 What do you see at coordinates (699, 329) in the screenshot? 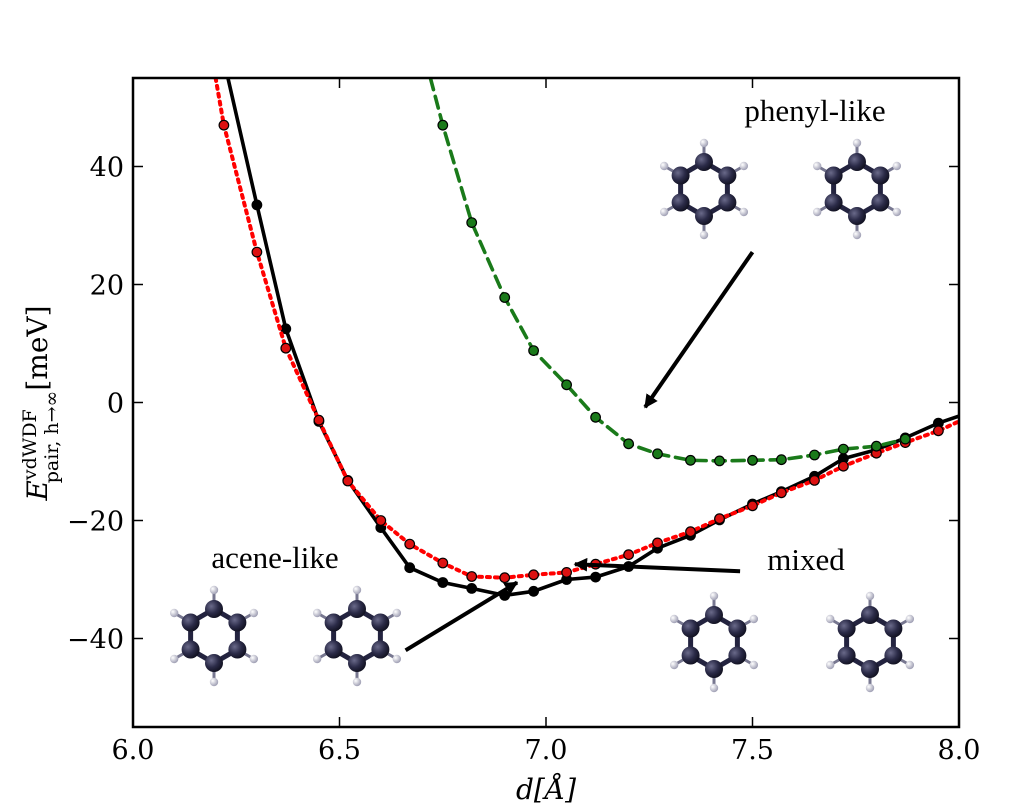
I see `arrow-phenyl-like` at bounding box center [699, 329].